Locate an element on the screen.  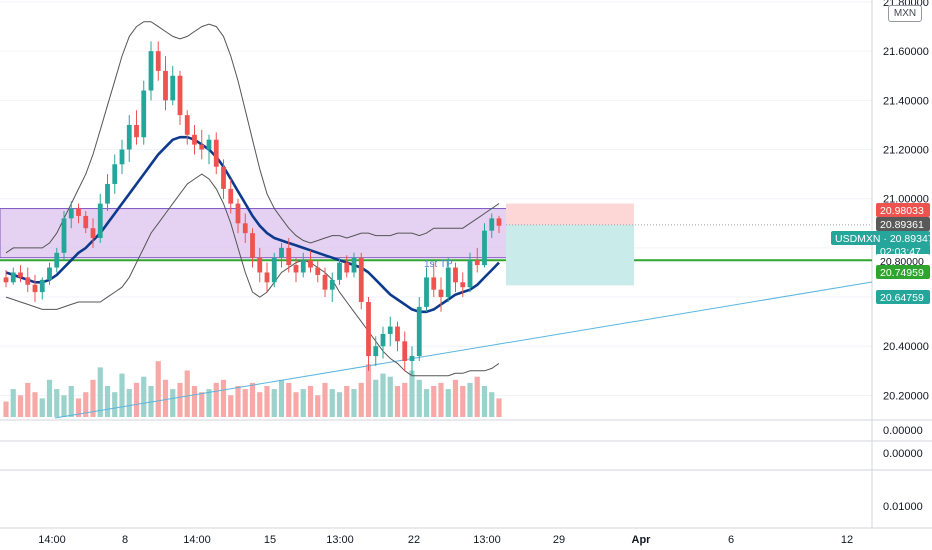
volume-bars is located at coordinates (252, 389).